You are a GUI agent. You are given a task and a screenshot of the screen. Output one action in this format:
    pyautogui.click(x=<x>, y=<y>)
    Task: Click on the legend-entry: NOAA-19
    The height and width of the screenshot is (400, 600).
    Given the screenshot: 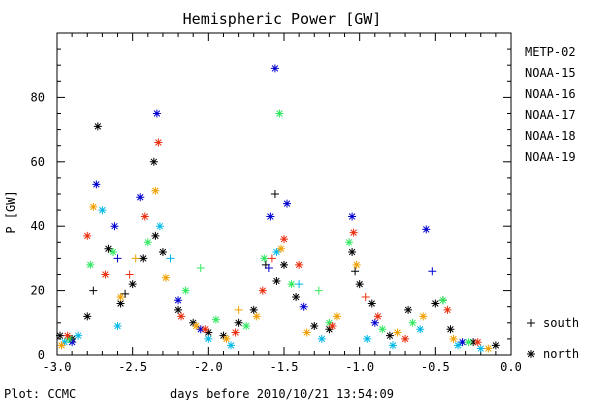 What is the action you would take?
    pyautogui.click(x=550, y=157)
    